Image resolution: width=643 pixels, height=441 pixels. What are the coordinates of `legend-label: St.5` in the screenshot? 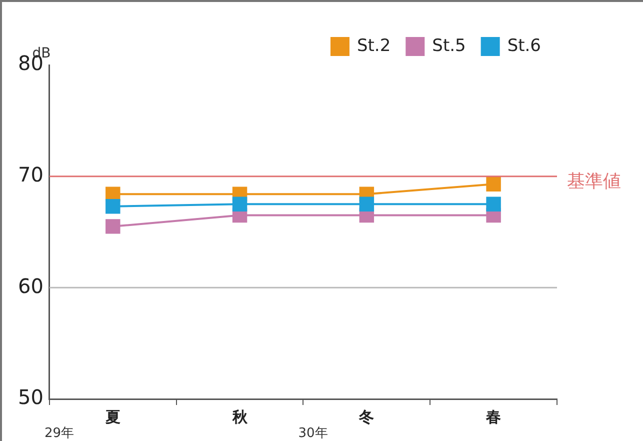 It's located at (449, 46).